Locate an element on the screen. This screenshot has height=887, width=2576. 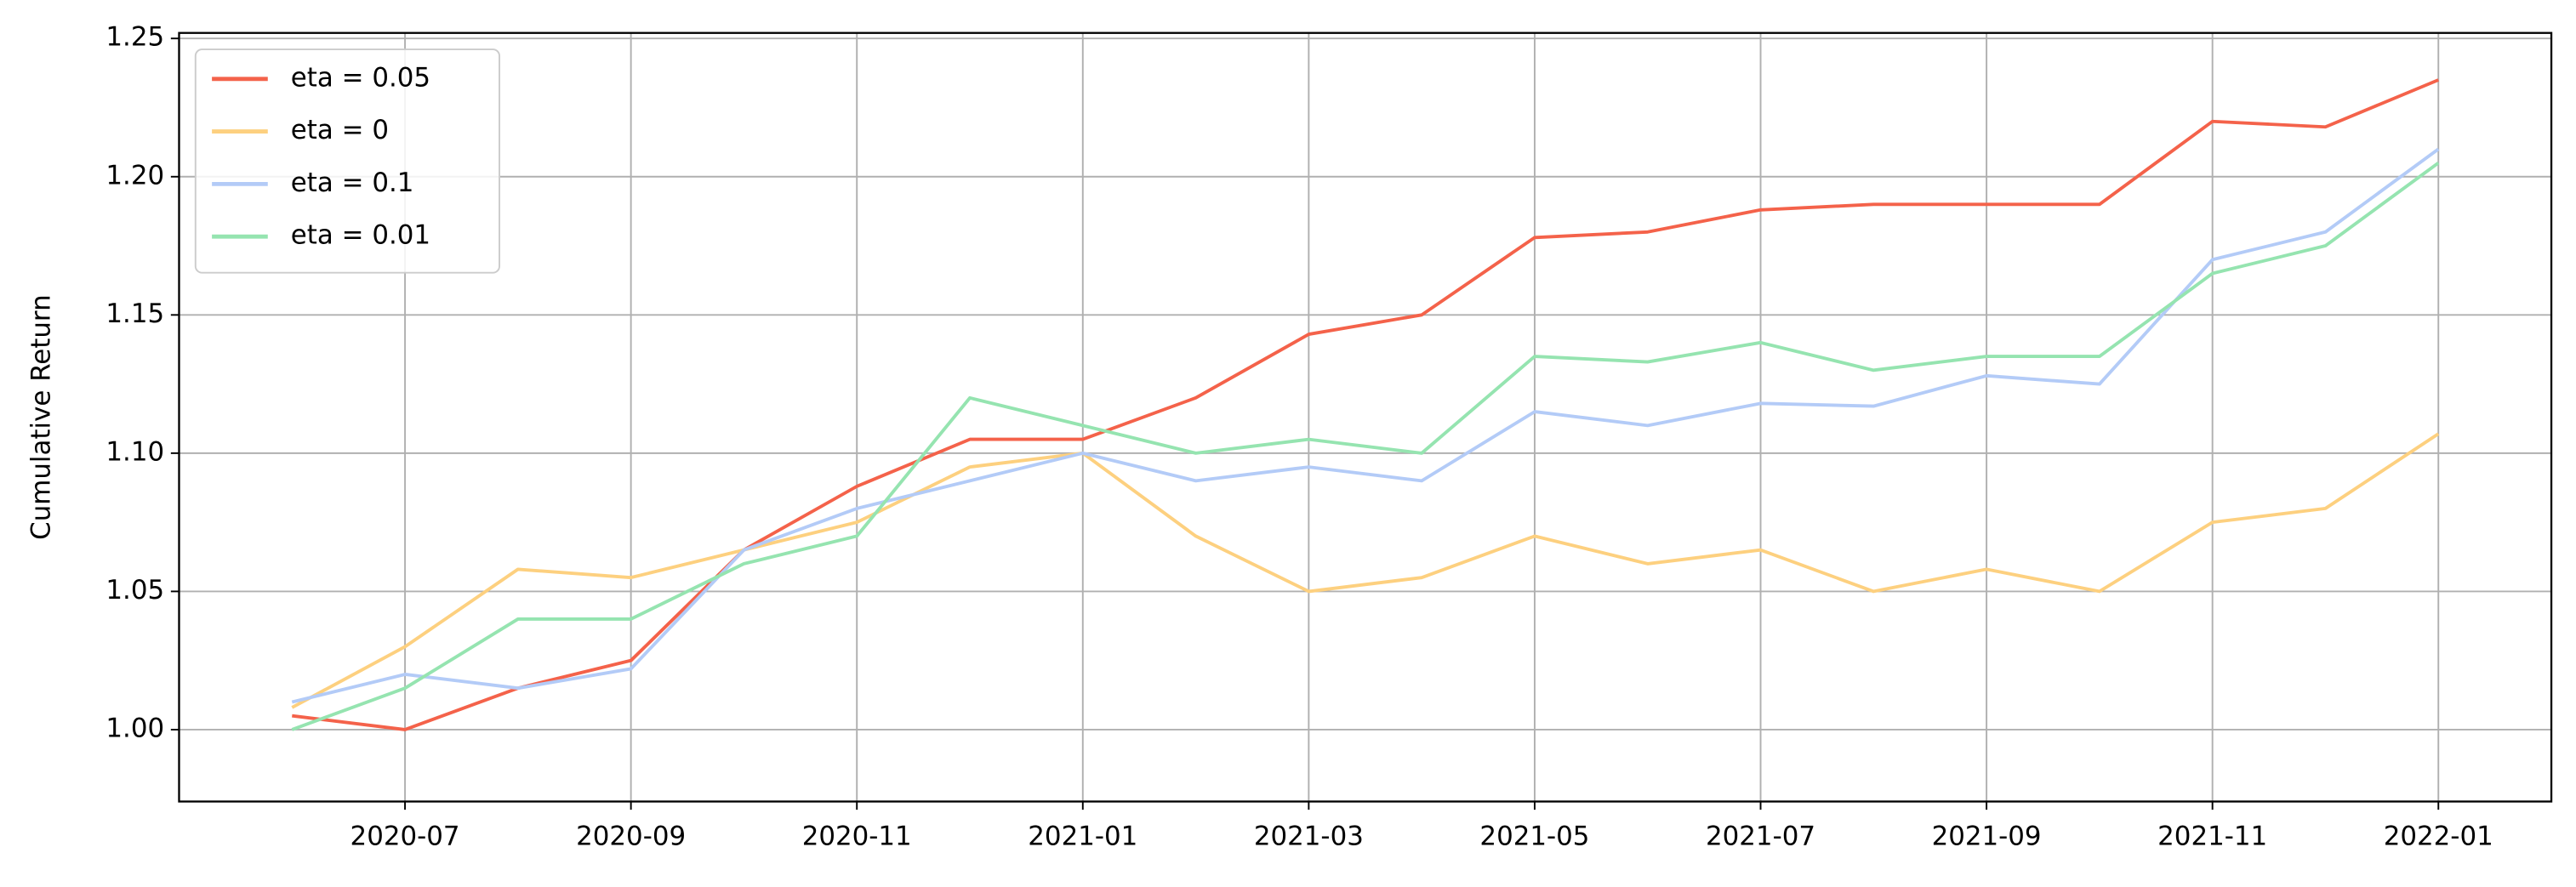
y-tick-label: 1.10 is located at coordinates (135, 451).